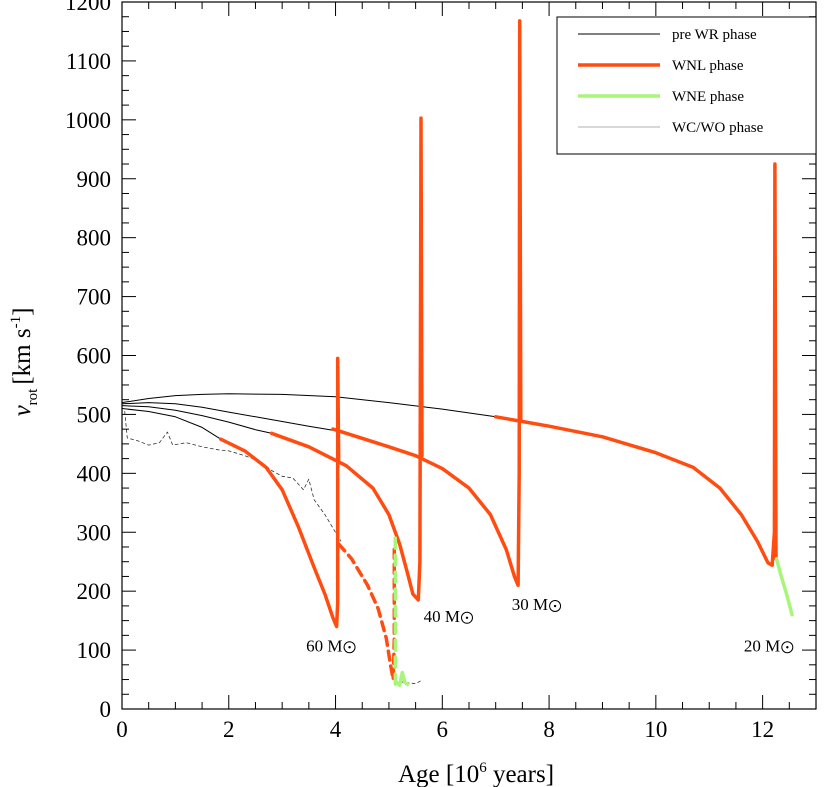 Image resolution: width=830 pixels, height=787 pixels. I want to click on x-tick-label: 6, so click(443, 729).